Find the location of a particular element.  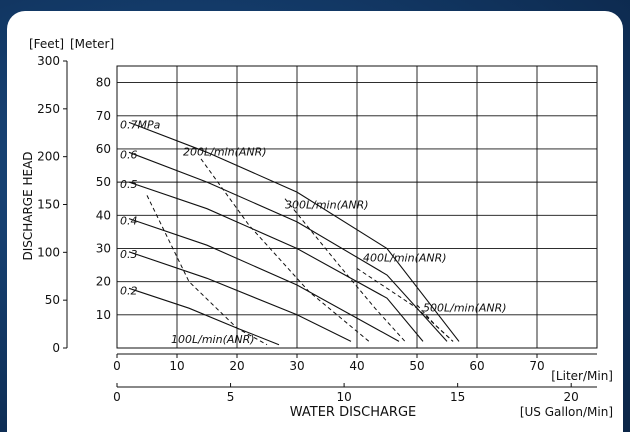

y-tick-feet: 150 is located at coordinates (48, 205).